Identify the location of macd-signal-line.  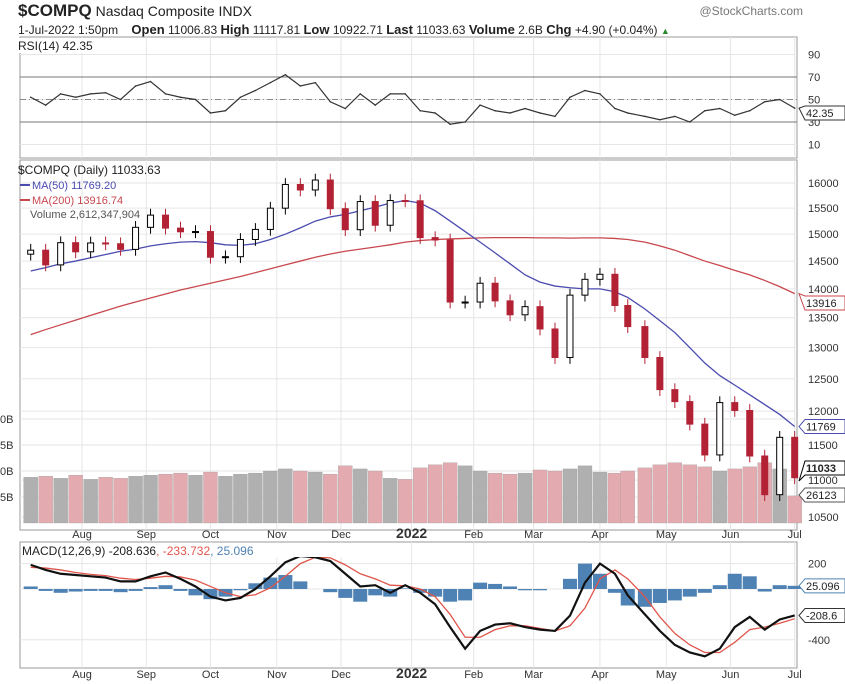
(412, 605).